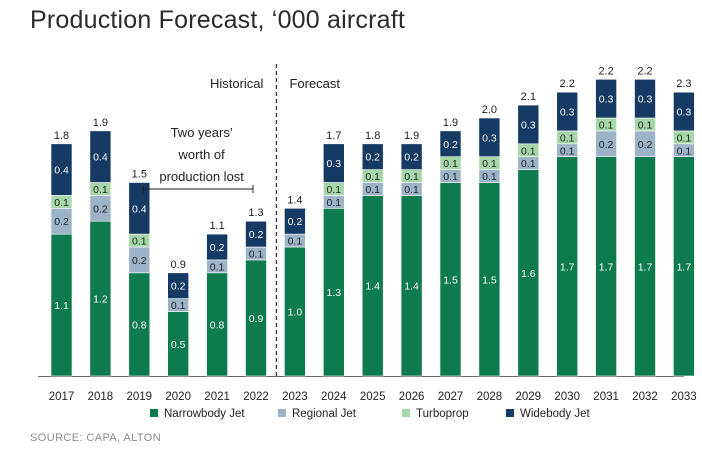 The height and width of the screenshot is (461, 702). Describe the element at coordinates (528, 125) in the screenshot. I see `segment-label-2029-4: 0.3` at that location.